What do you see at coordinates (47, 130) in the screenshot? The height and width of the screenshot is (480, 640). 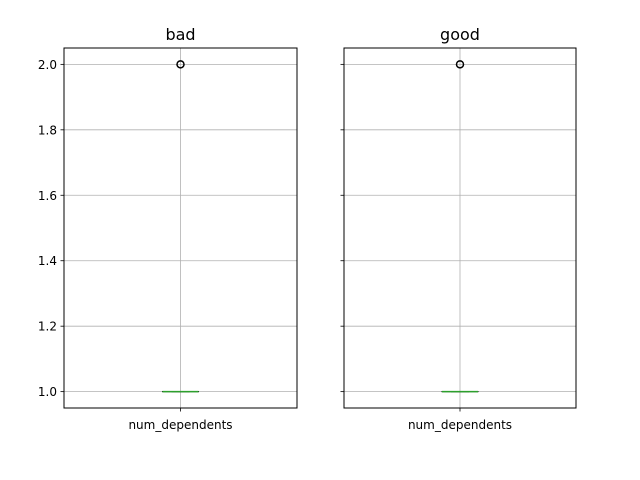 I see `y-tick-label: 1.8` at bounding box center [47, 130].